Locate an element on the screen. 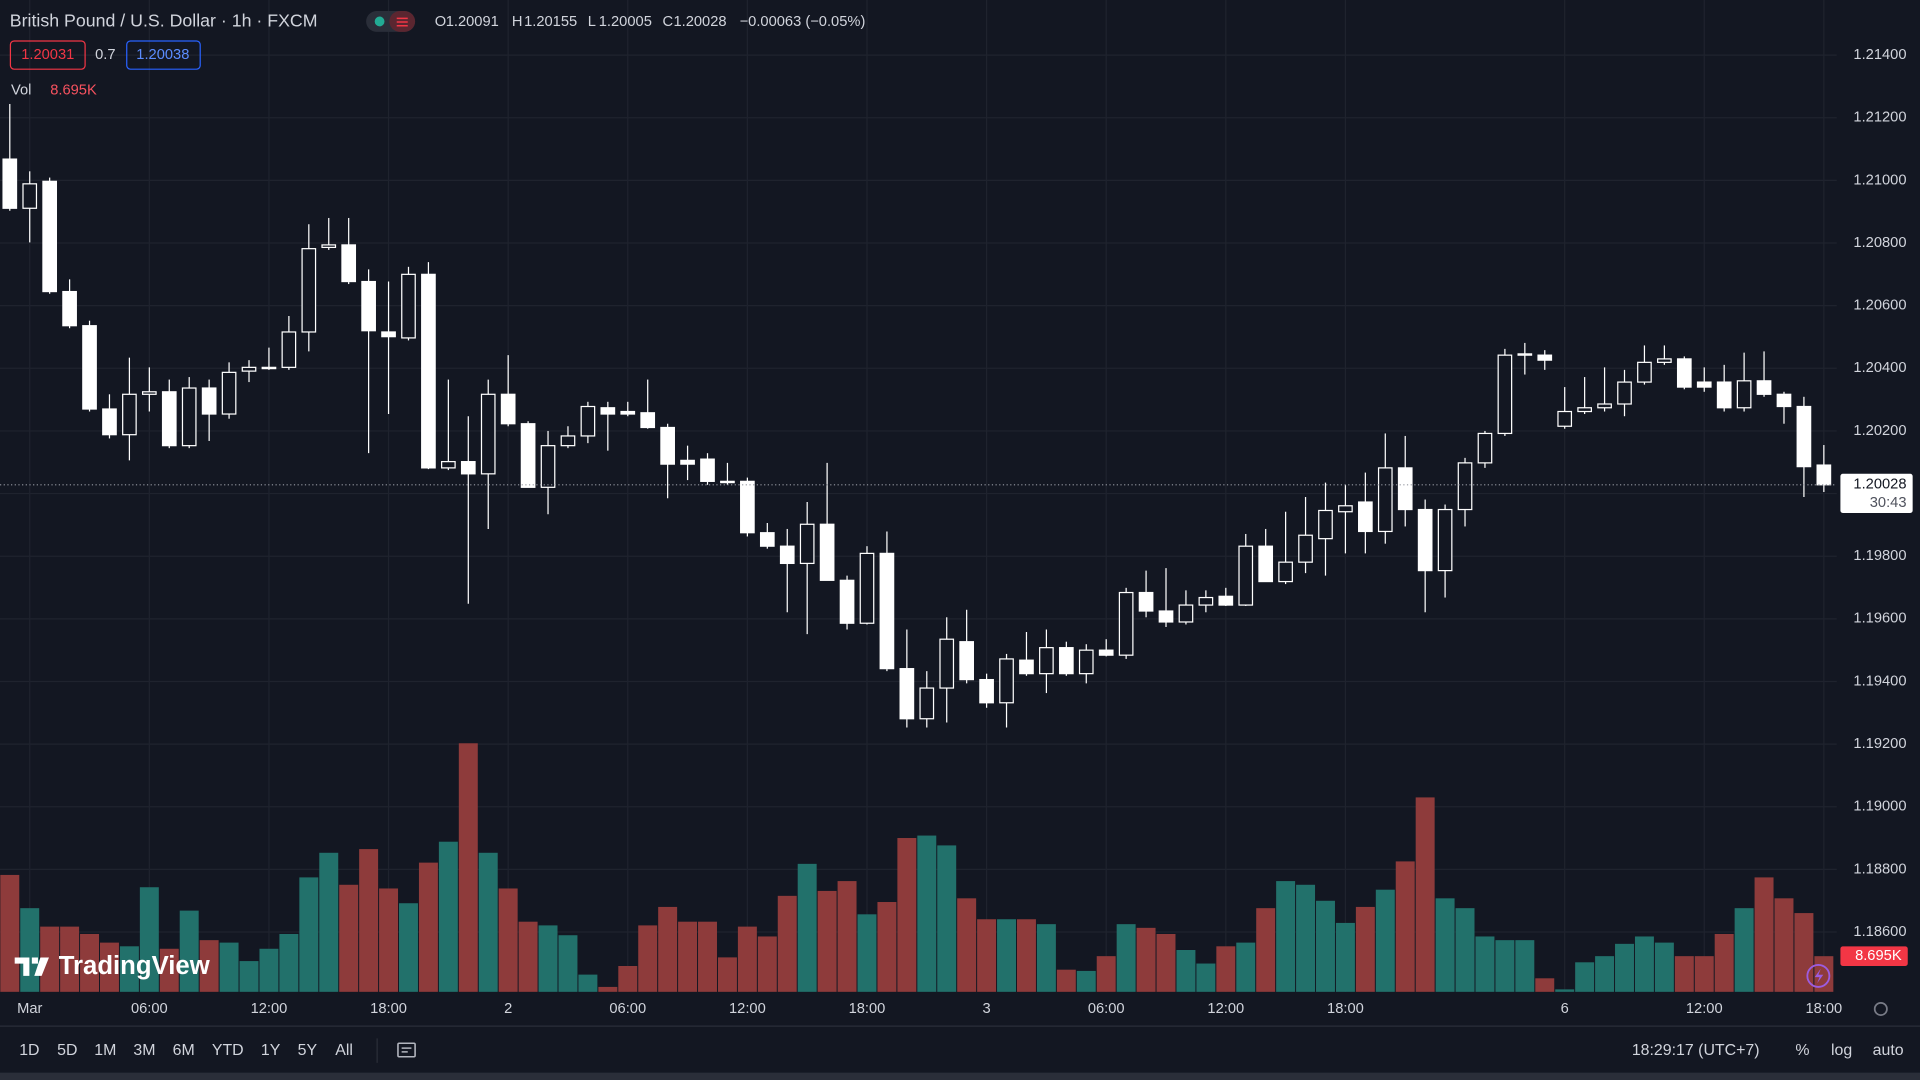 The width and height of the screenshot is (1920, 1080). ohlc-value: 1.20028 is located at coordinates (699, 22).